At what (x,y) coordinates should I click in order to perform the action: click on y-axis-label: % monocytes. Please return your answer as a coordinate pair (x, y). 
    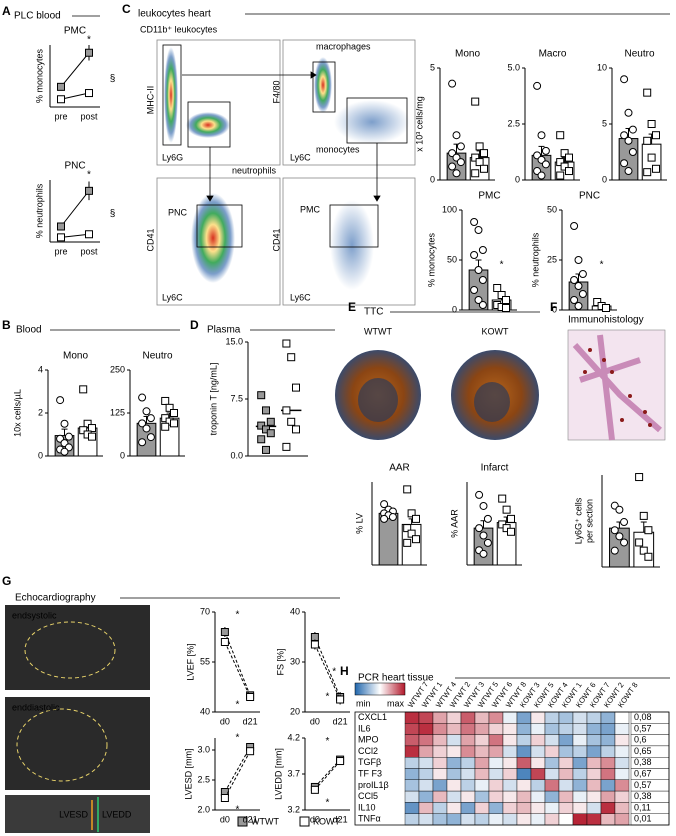
    Looking at the image, I should click on (39, 75).